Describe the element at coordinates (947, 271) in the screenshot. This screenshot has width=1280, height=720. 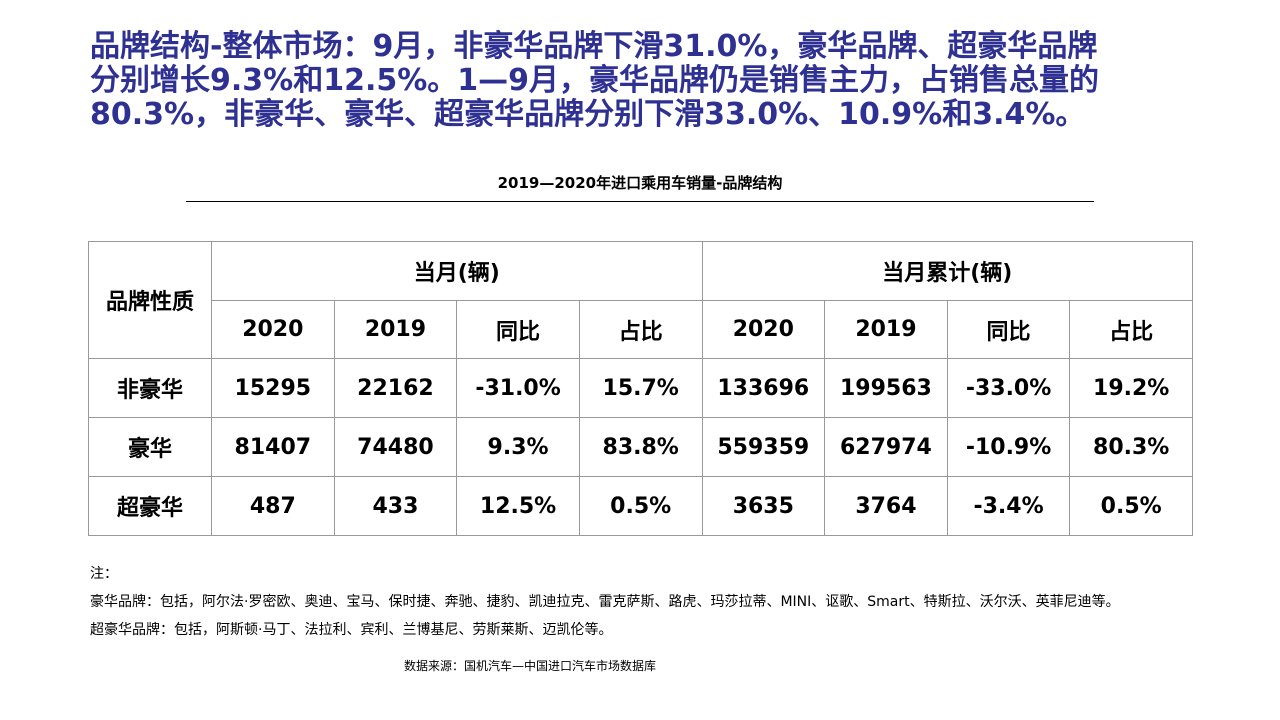
I see `group-header: 当月累计(辆)` at that location.